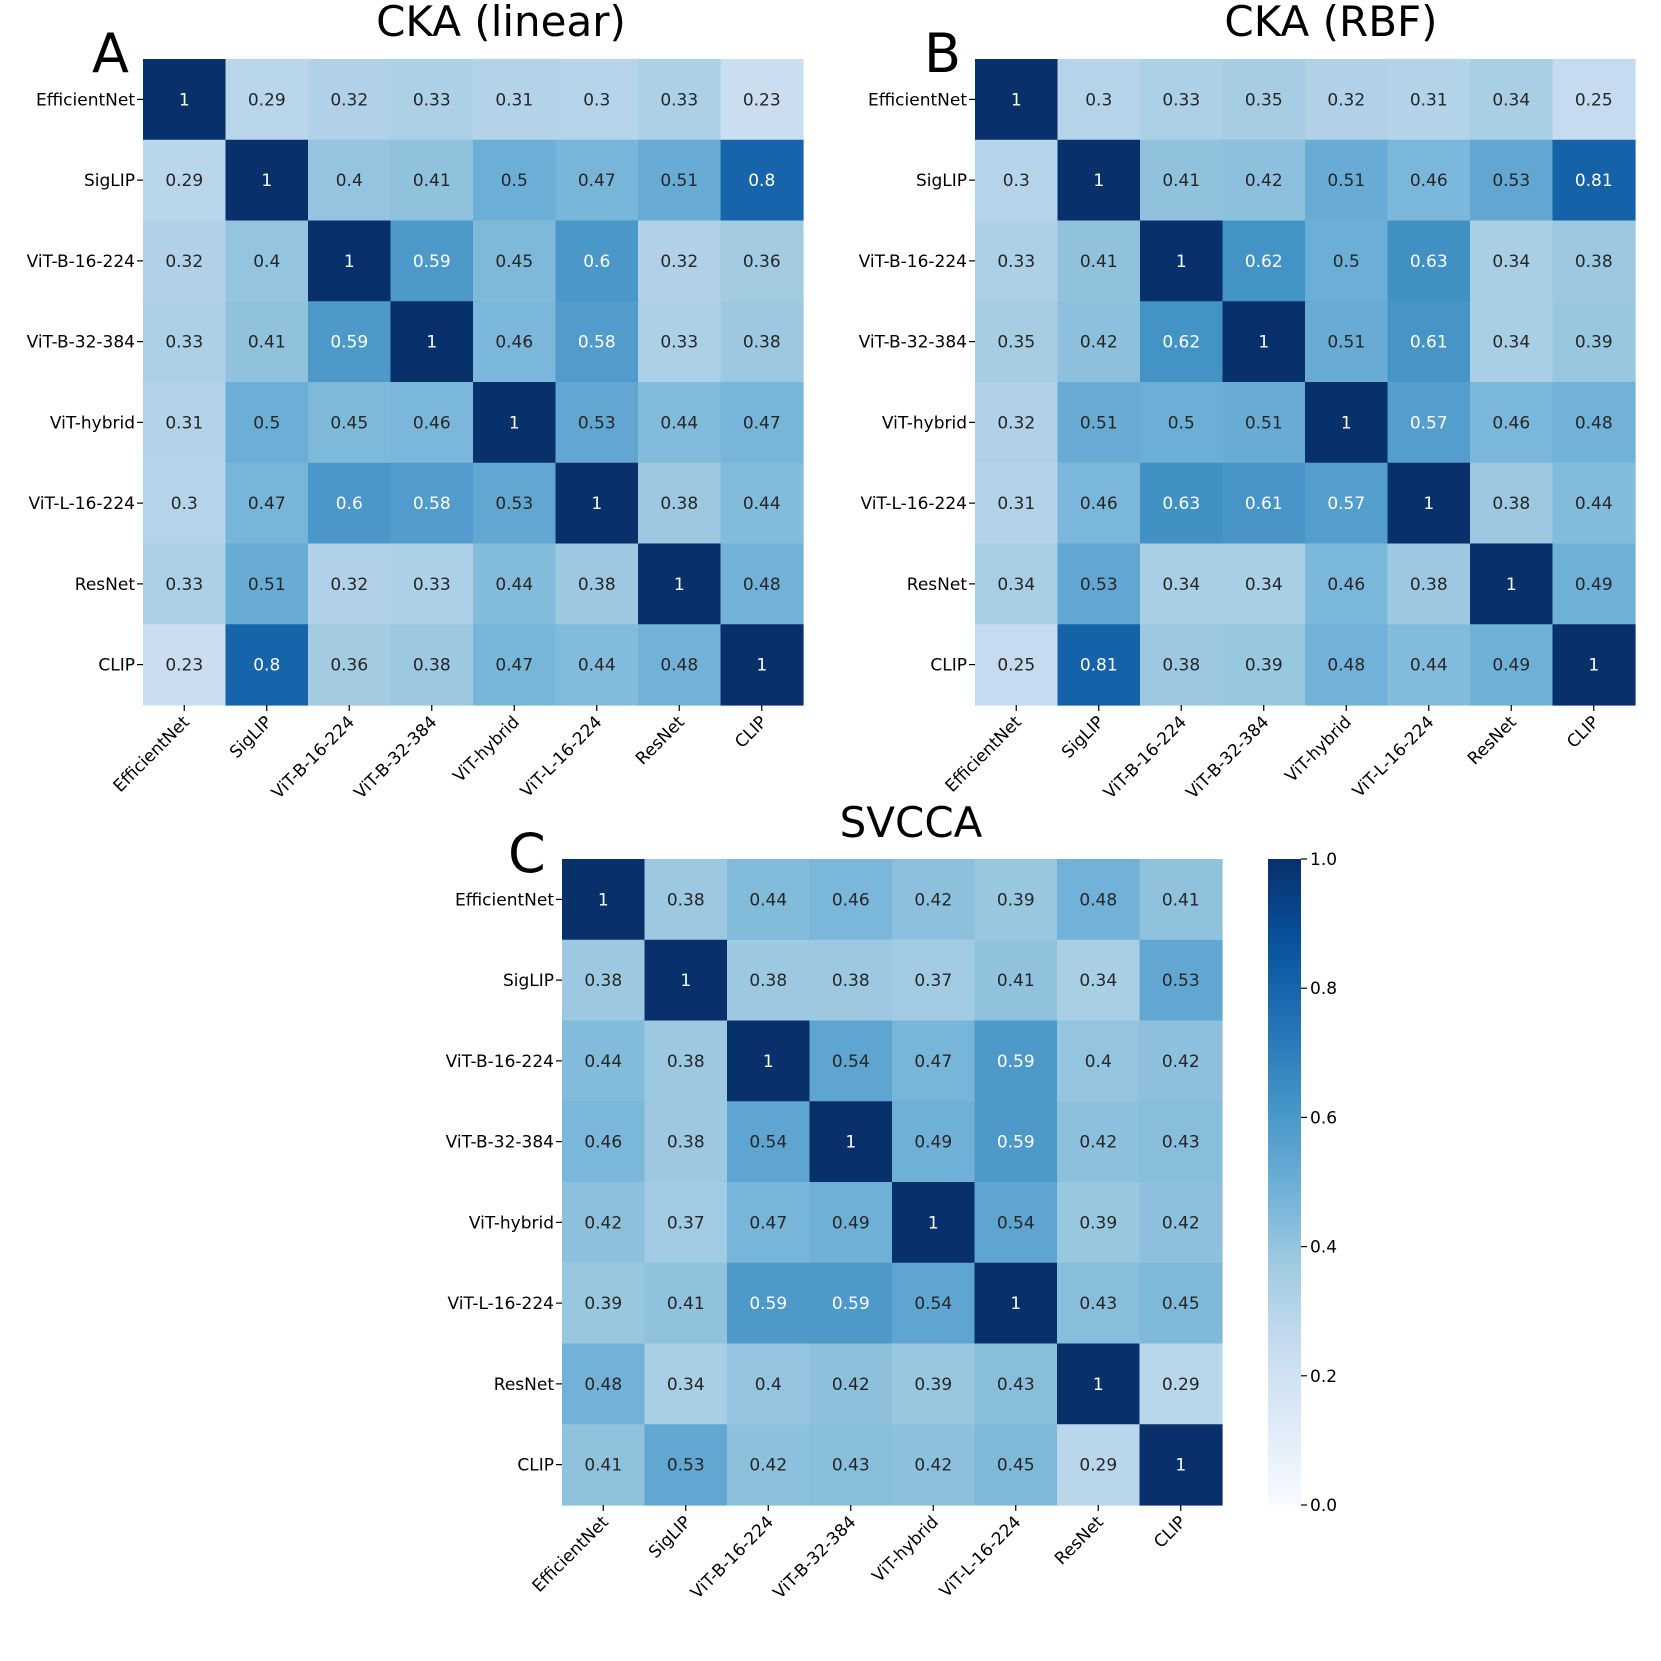  I want to click on panel-letter: C, so click(527, 853).